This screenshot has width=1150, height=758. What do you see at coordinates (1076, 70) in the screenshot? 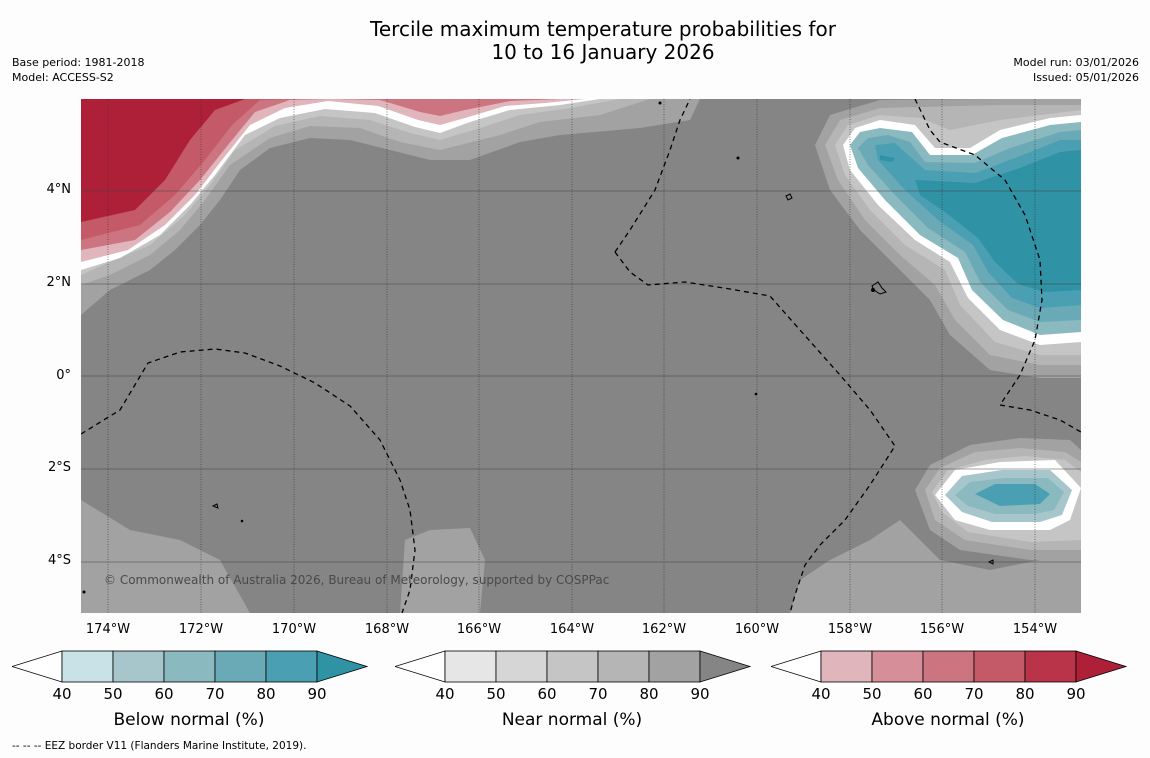
I see `meta-right: Model run: 03/01/2026 Issued: 05/01/2026` at bounding box center [1076, 70].